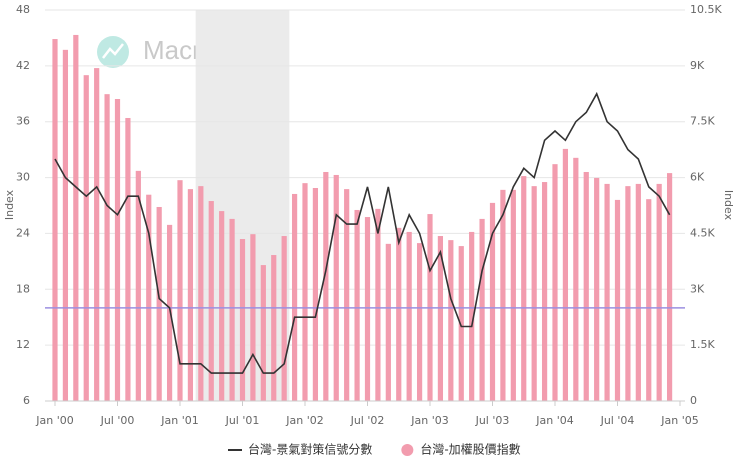 The image size is (740, 462). I want to click on x-tick-label: Jan '03, so click(429, 420).